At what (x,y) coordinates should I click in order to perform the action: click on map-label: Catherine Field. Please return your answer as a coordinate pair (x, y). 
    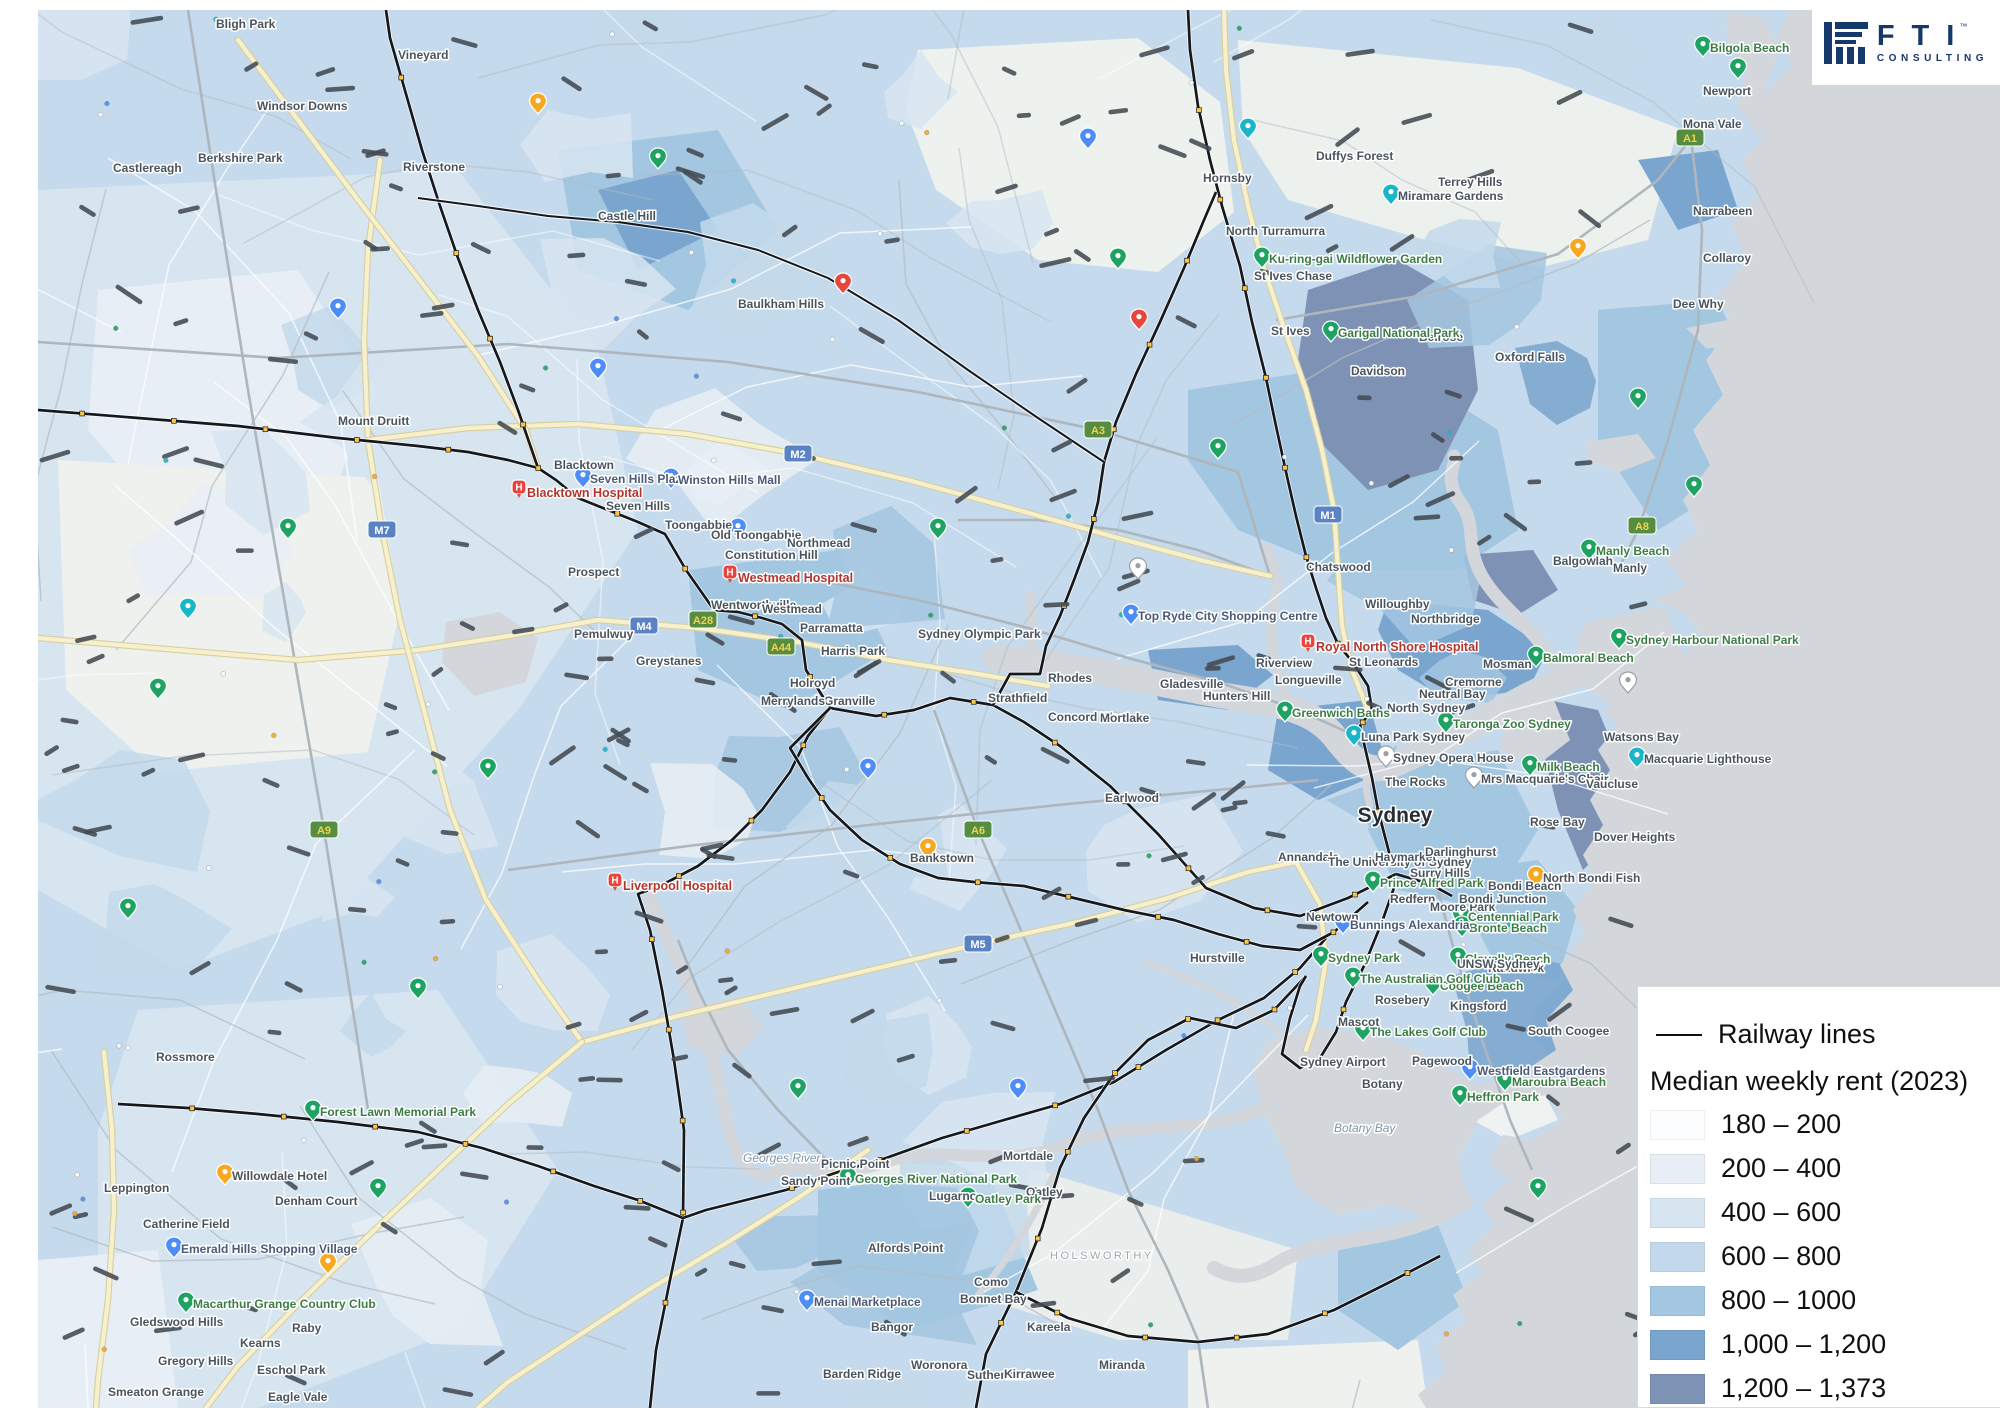
    Looking at the image, I should click on (186, 1224).